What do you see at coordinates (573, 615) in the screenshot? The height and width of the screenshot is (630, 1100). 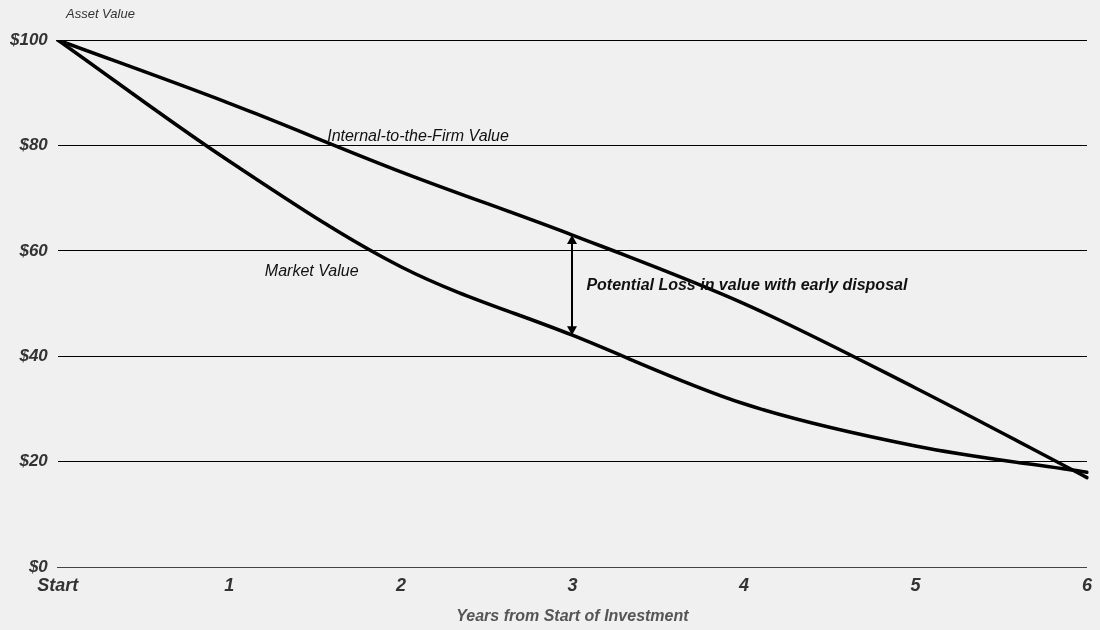 I see `x-axis-title: Years from Start of Investment` at bounding box center [573, 615].